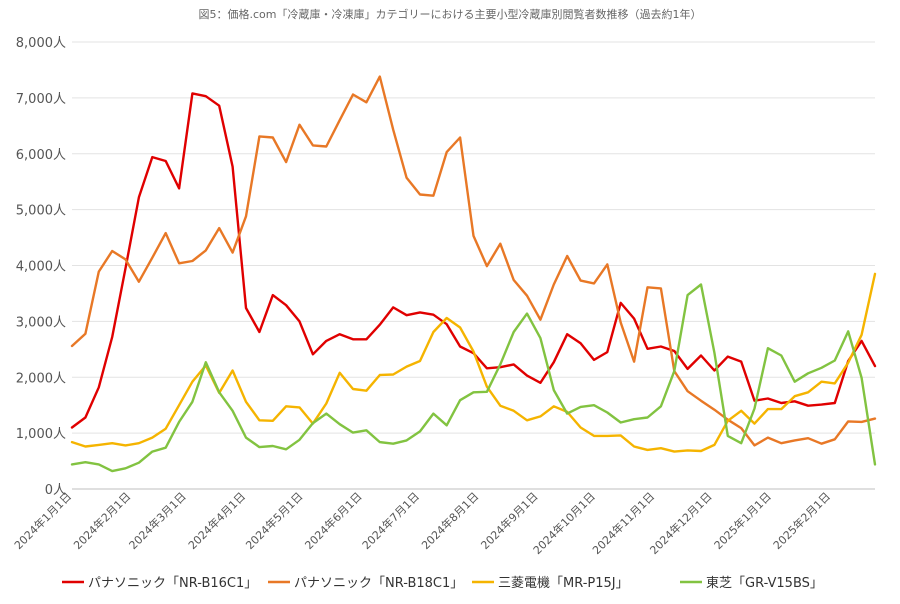 The width and height of the screenshot is (900, 604). What do you see at coordinates (742, 520) in the screenshot?
I see `x-tick-label: 2025年1月1日` at bounding box center [742, 520].